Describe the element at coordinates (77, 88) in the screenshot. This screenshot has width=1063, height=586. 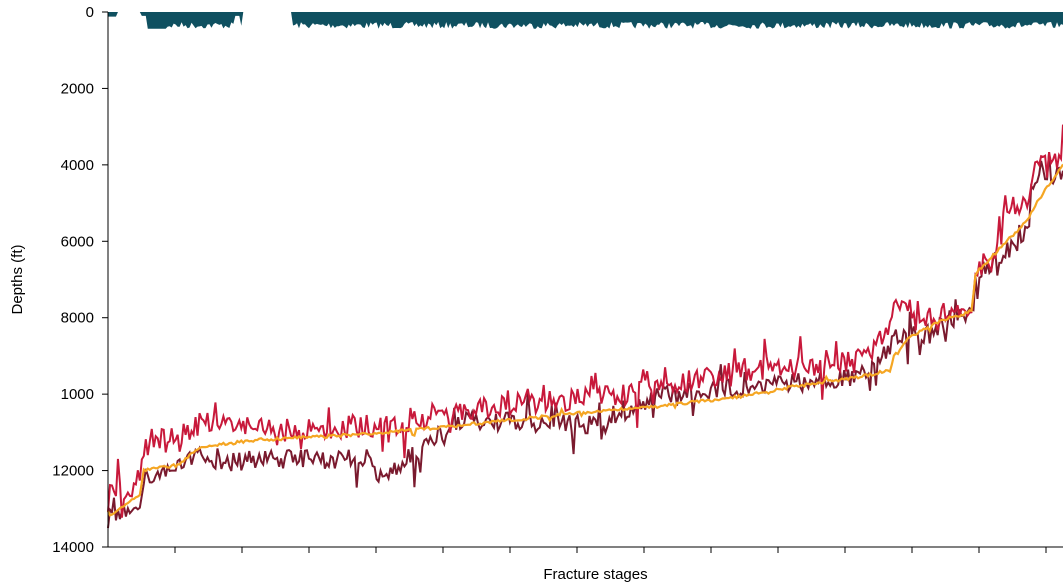
I see `y-tick-label: 2000` at that location.